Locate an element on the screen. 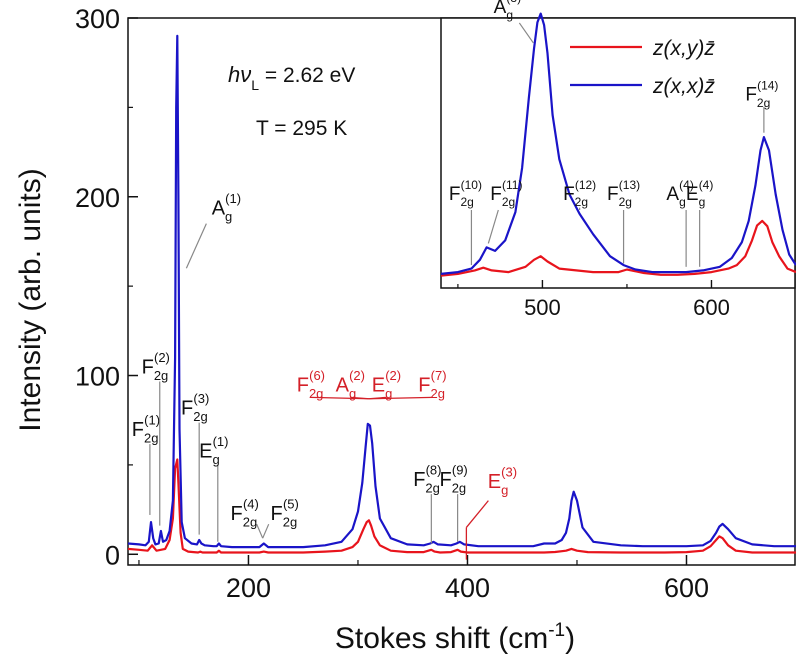  x-tick-label: 400 is located at coordinates (467, 588).